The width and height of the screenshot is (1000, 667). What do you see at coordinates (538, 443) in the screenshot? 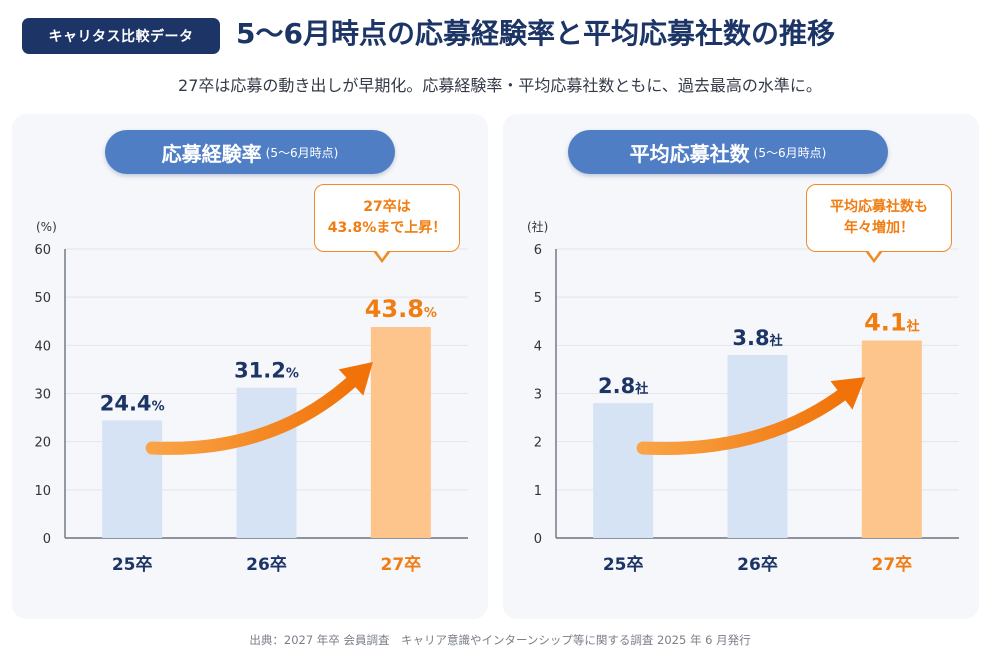
I see `y-tick-label: 2` at bounding box center [538, 443].